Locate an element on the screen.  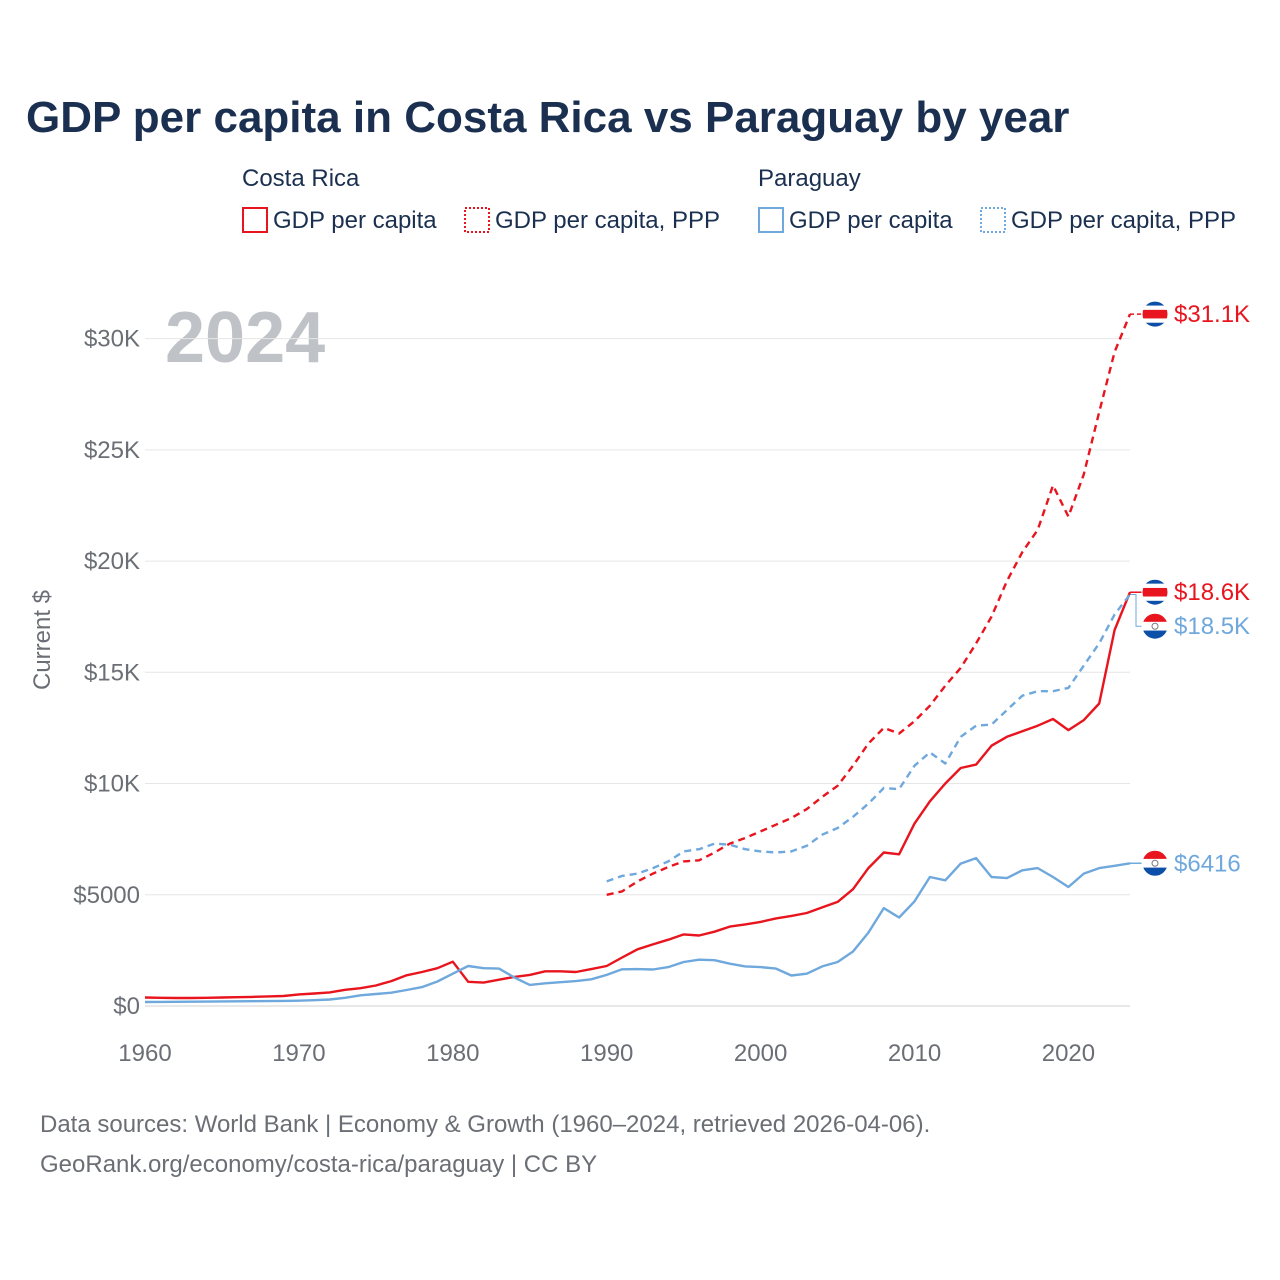
x-axis-ticks: 1960 1970 1980 1990 2000 2010 2020 is located at coordinates (606, 1053).